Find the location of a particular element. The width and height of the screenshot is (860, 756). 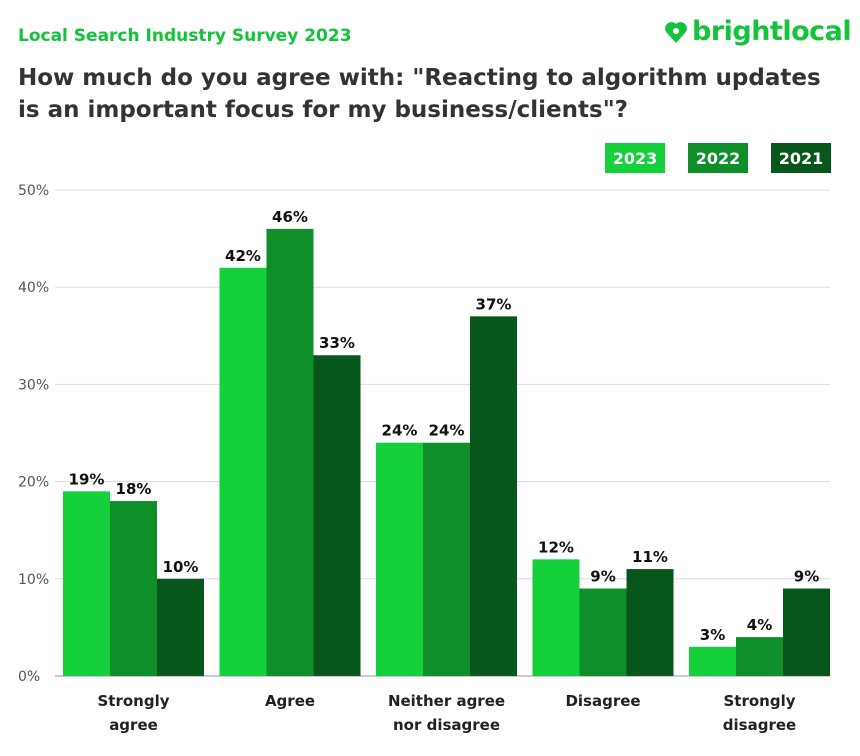

x-tick-label: nor disagree is located at coordinates (446, 725).